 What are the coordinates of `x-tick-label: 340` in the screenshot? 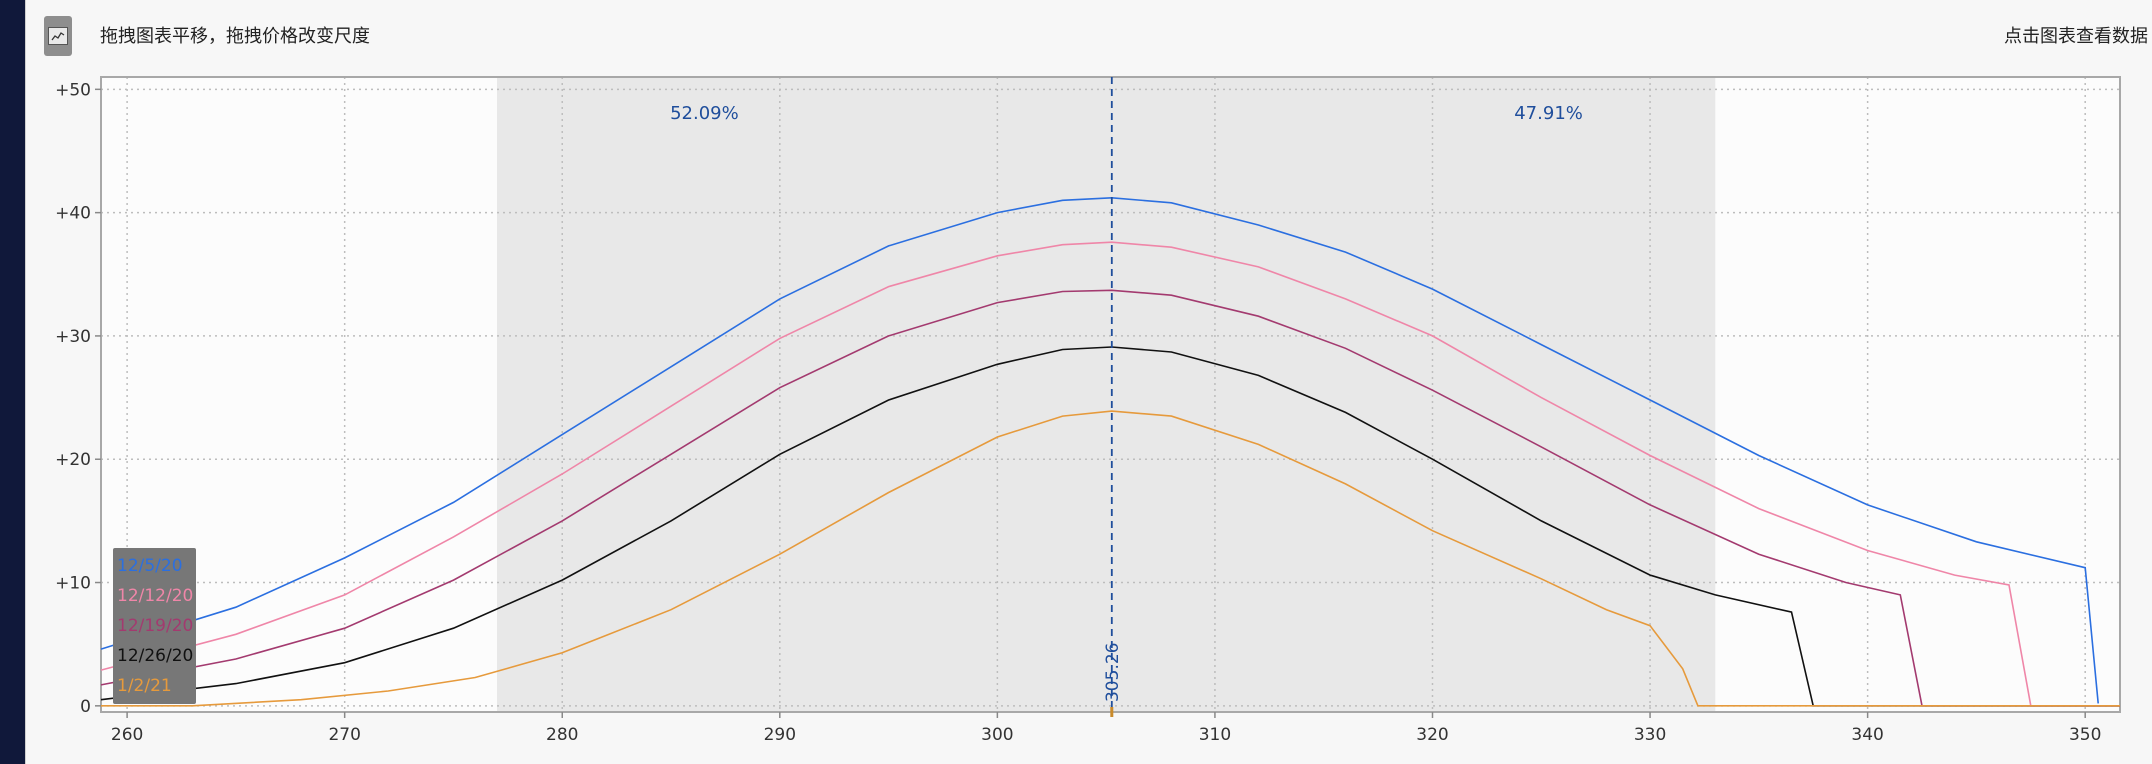 It's located at (1867, 735).